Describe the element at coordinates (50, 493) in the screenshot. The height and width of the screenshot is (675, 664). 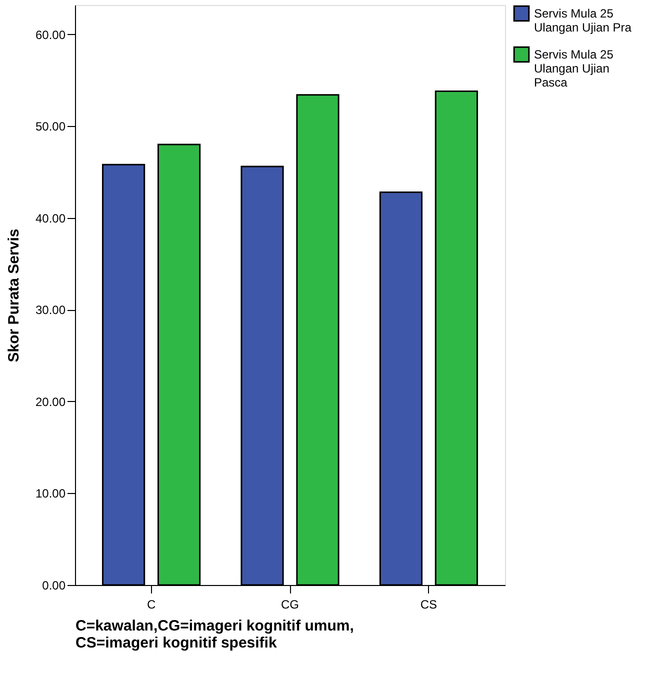
I see `y-tick-label: 10.00` at that location.